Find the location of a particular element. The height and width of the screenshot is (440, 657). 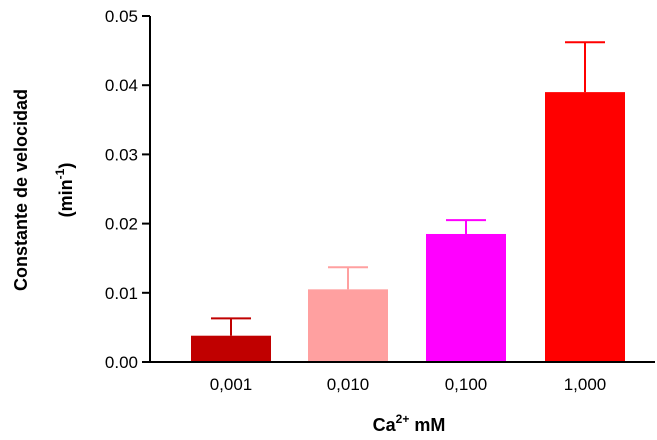

x-tick-label: 0,010 is located at coordinates (348, 384).